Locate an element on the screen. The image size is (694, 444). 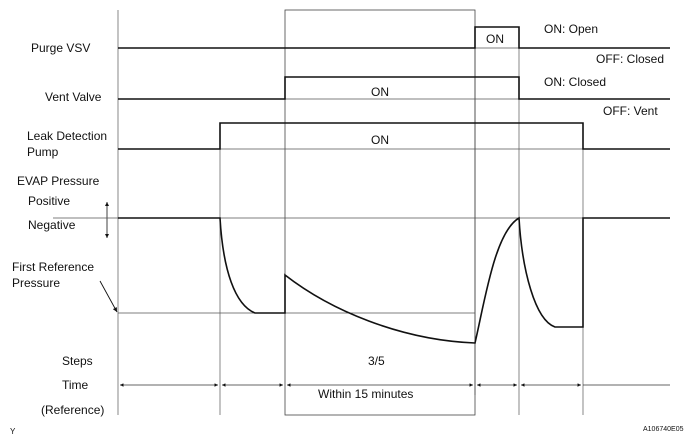
purge-vsv-signal is located at coordinates (394, 37).